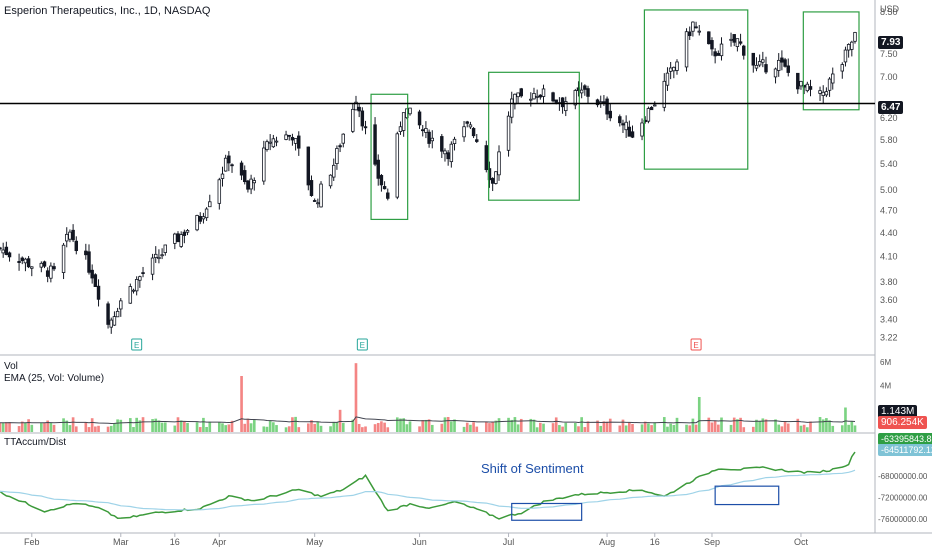 The width and height of the screenshot is (932, 550). I want to click on price-tick-label: 3.80, so click(889, 282).